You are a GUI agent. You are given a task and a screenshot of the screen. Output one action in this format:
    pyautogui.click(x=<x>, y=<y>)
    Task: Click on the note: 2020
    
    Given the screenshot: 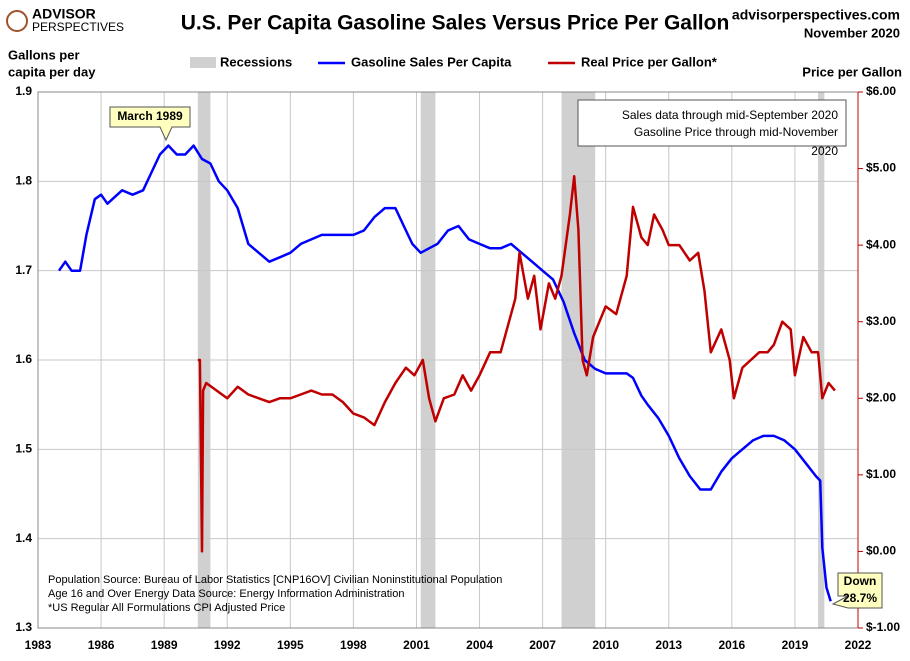 What is the action you would take?
    pyautogui.click(x=824, y=151)
    